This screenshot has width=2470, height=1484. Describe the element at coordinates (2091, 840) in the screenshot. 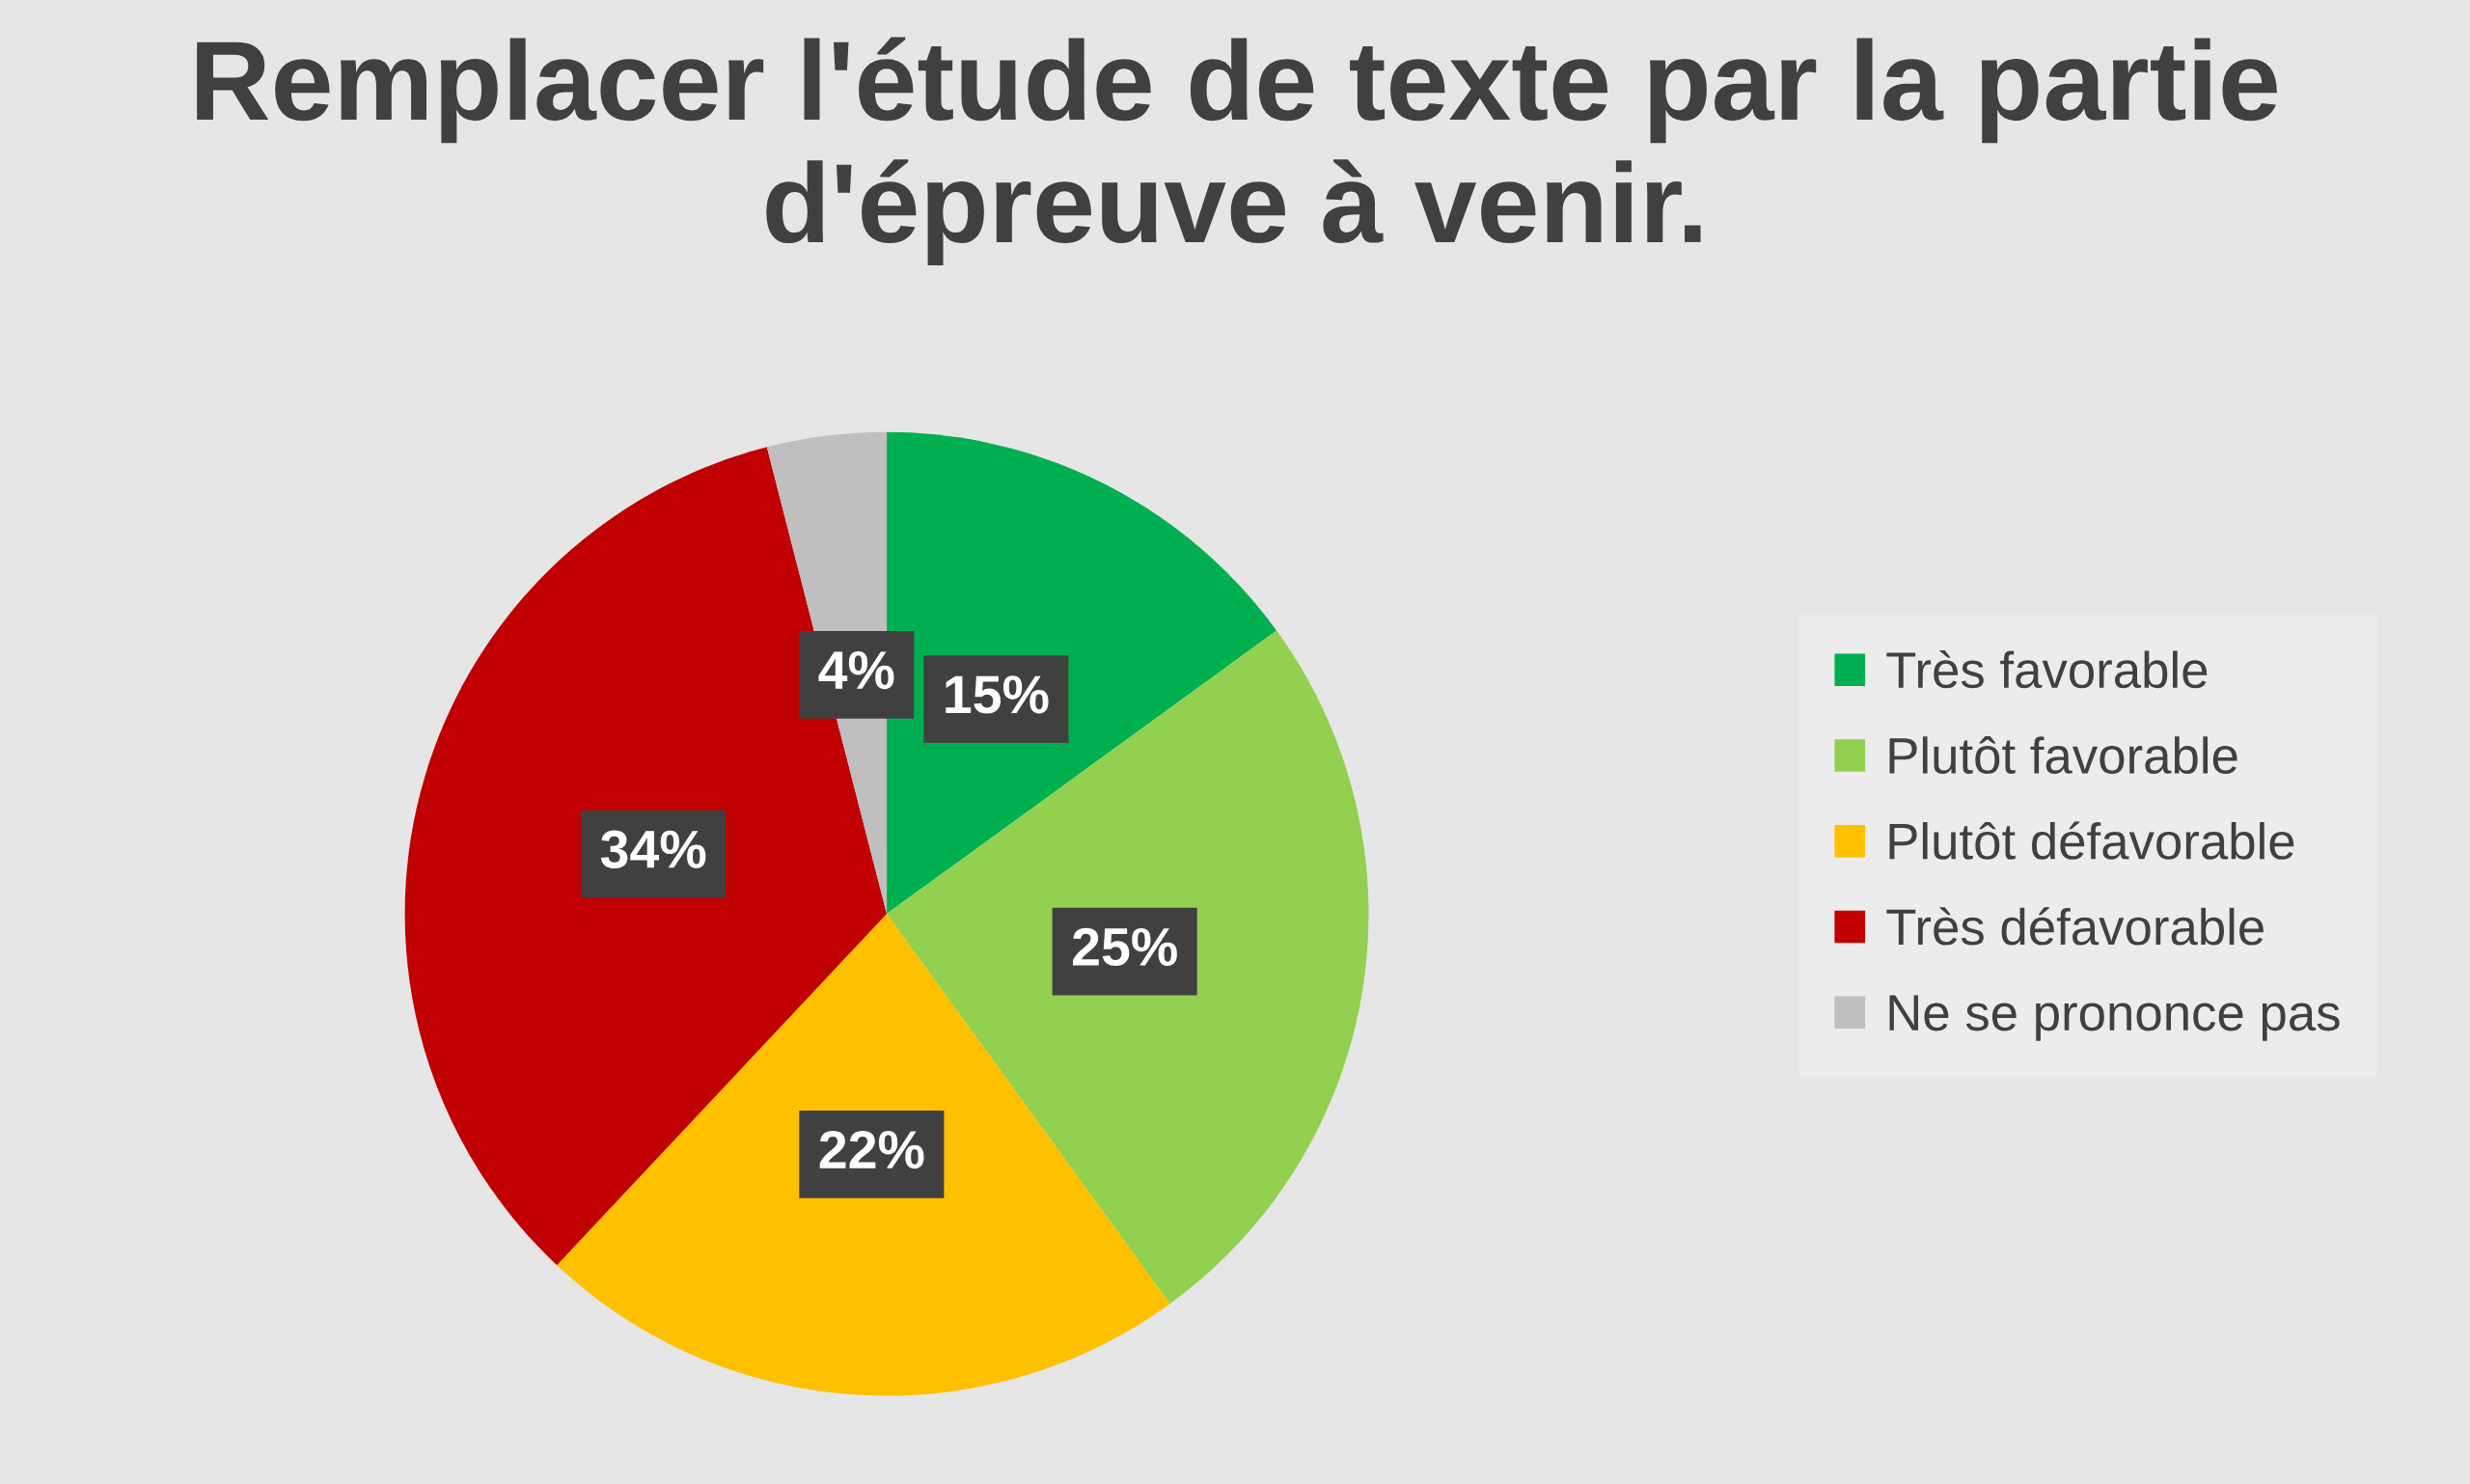

I see `legend-label: Plutôt défavorable` at that location.